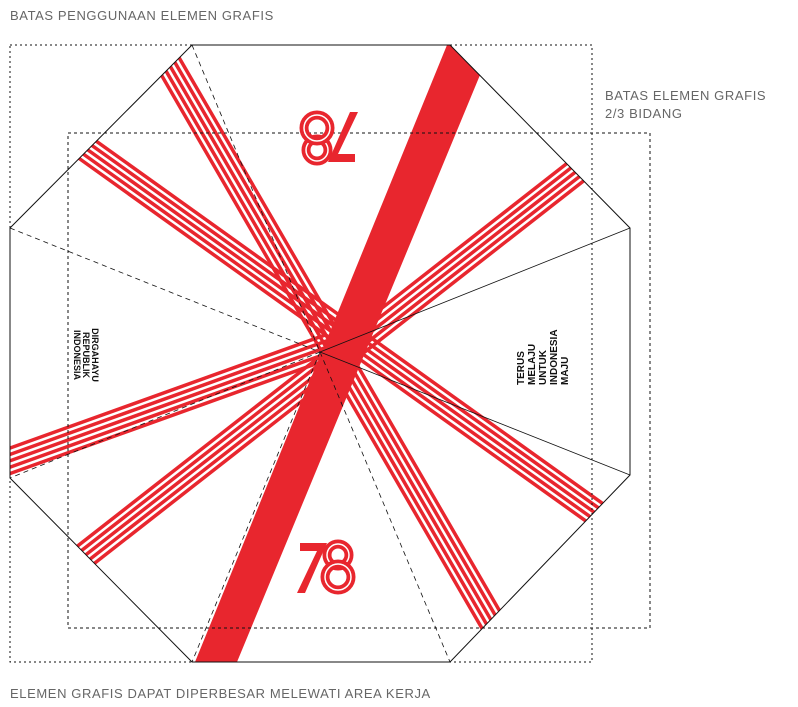  What do you see at coordinates (644, 113) in the screenshot?
I see `inner-label: 2/3 BIDANG` at bounding box center [644, 113].